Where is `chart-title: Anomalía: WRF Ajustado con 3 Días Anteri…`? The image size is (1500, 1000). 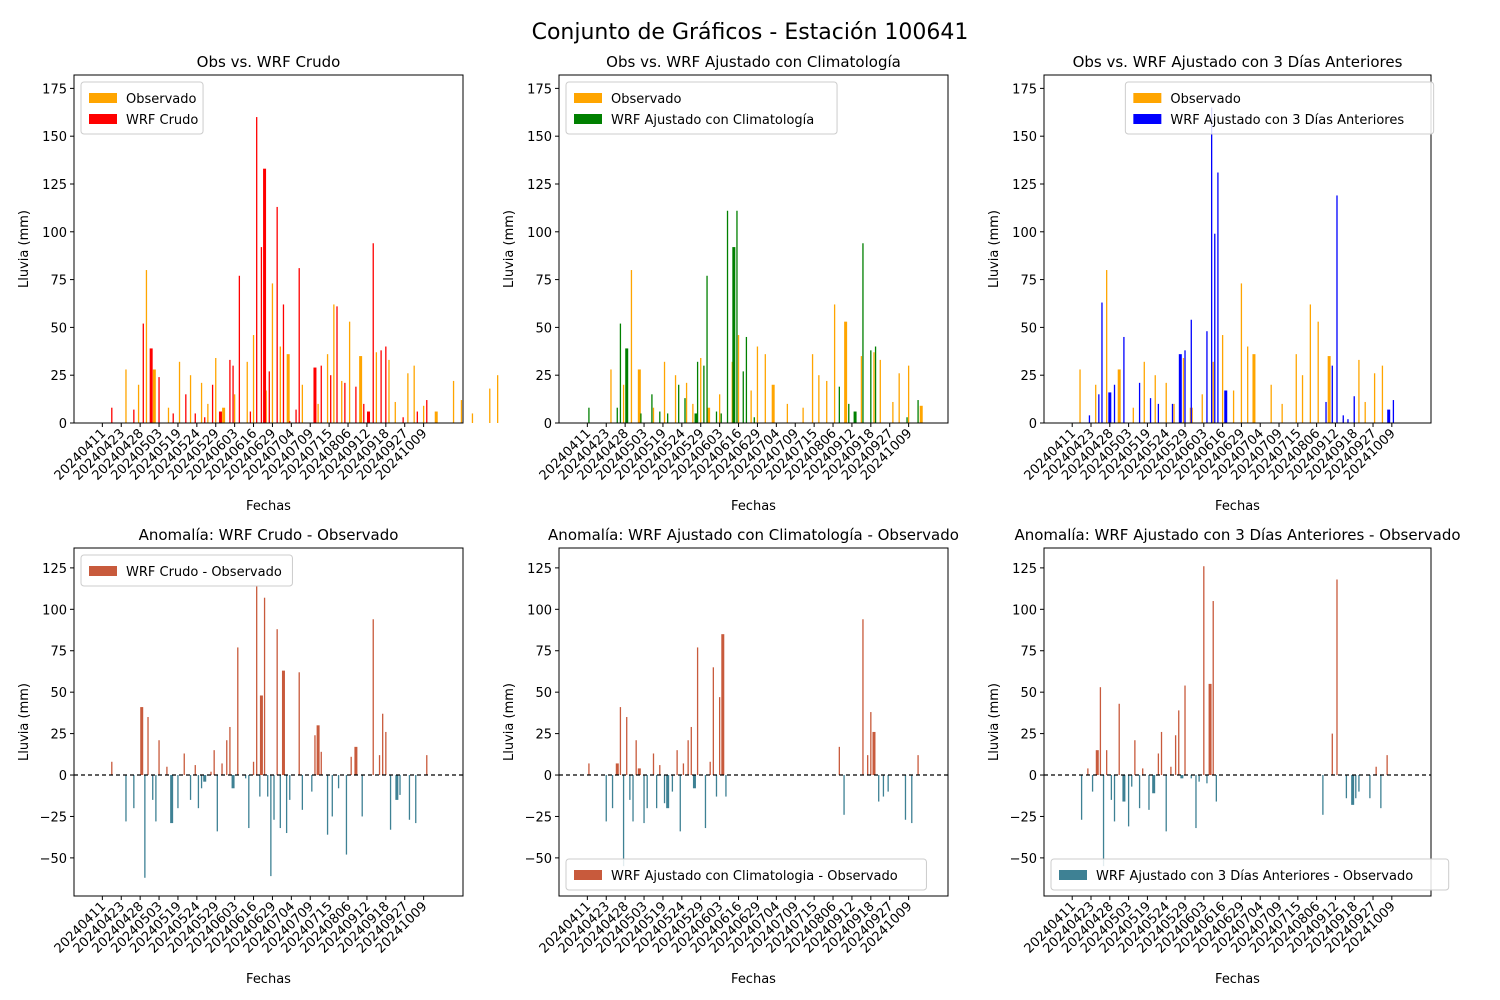
chart-title: Anomalía: WRF Ajustado con 3 Días Anteri… is located at coordinates (1237, 535).